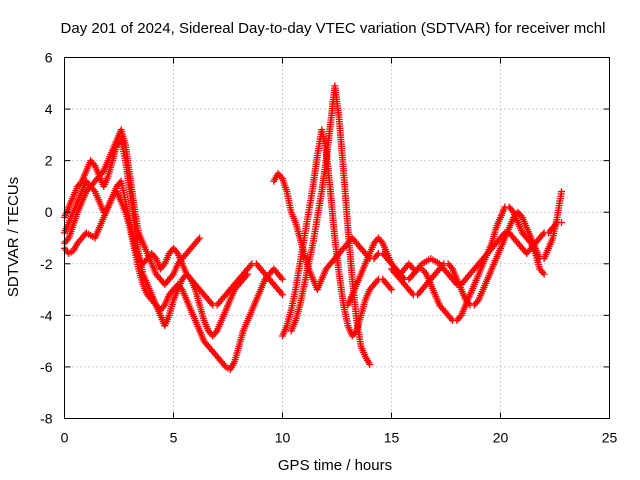 This screenshot has height=480, width=640. I want to click on y-tick-label: 4, so click(49, 109).